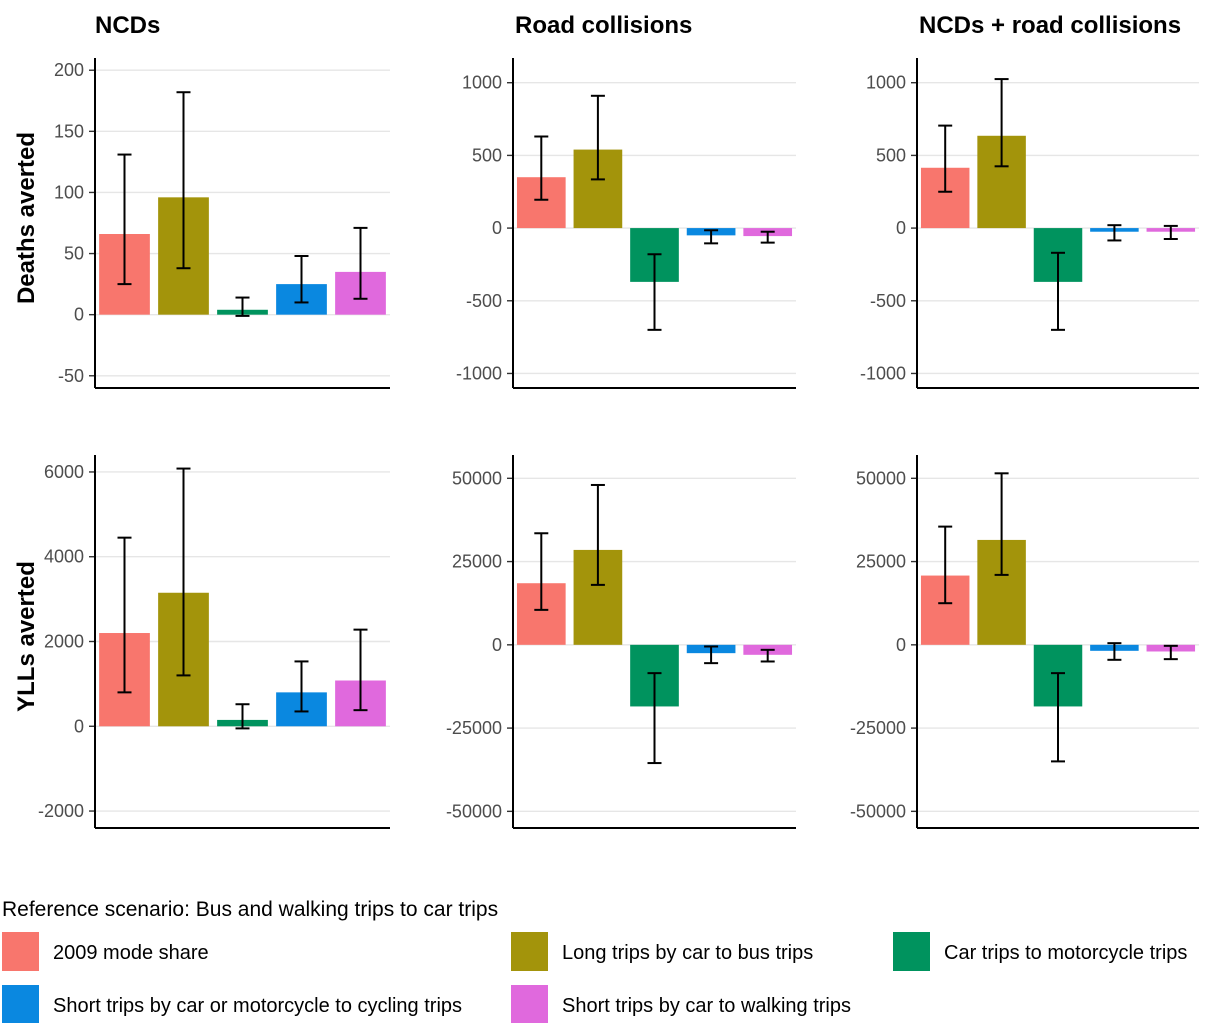 The image size is (1215, 1023). What do you see at coordinates (69, 70) in the screenshot?
I see `y-tick-label: 200` at bounding box center [69, 70].